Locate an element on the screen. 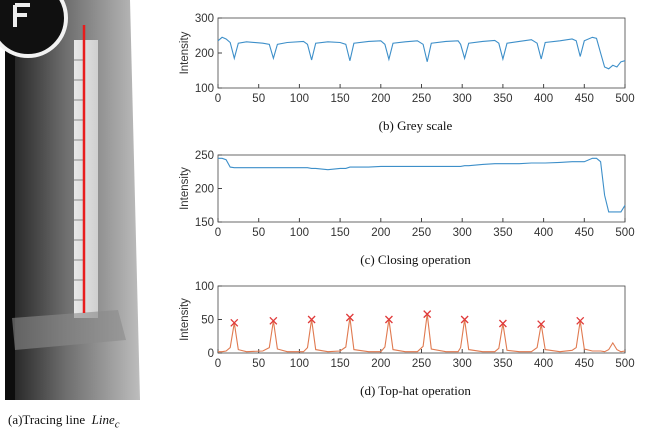  caption-subscript: c is located at coordinates (117, 424).